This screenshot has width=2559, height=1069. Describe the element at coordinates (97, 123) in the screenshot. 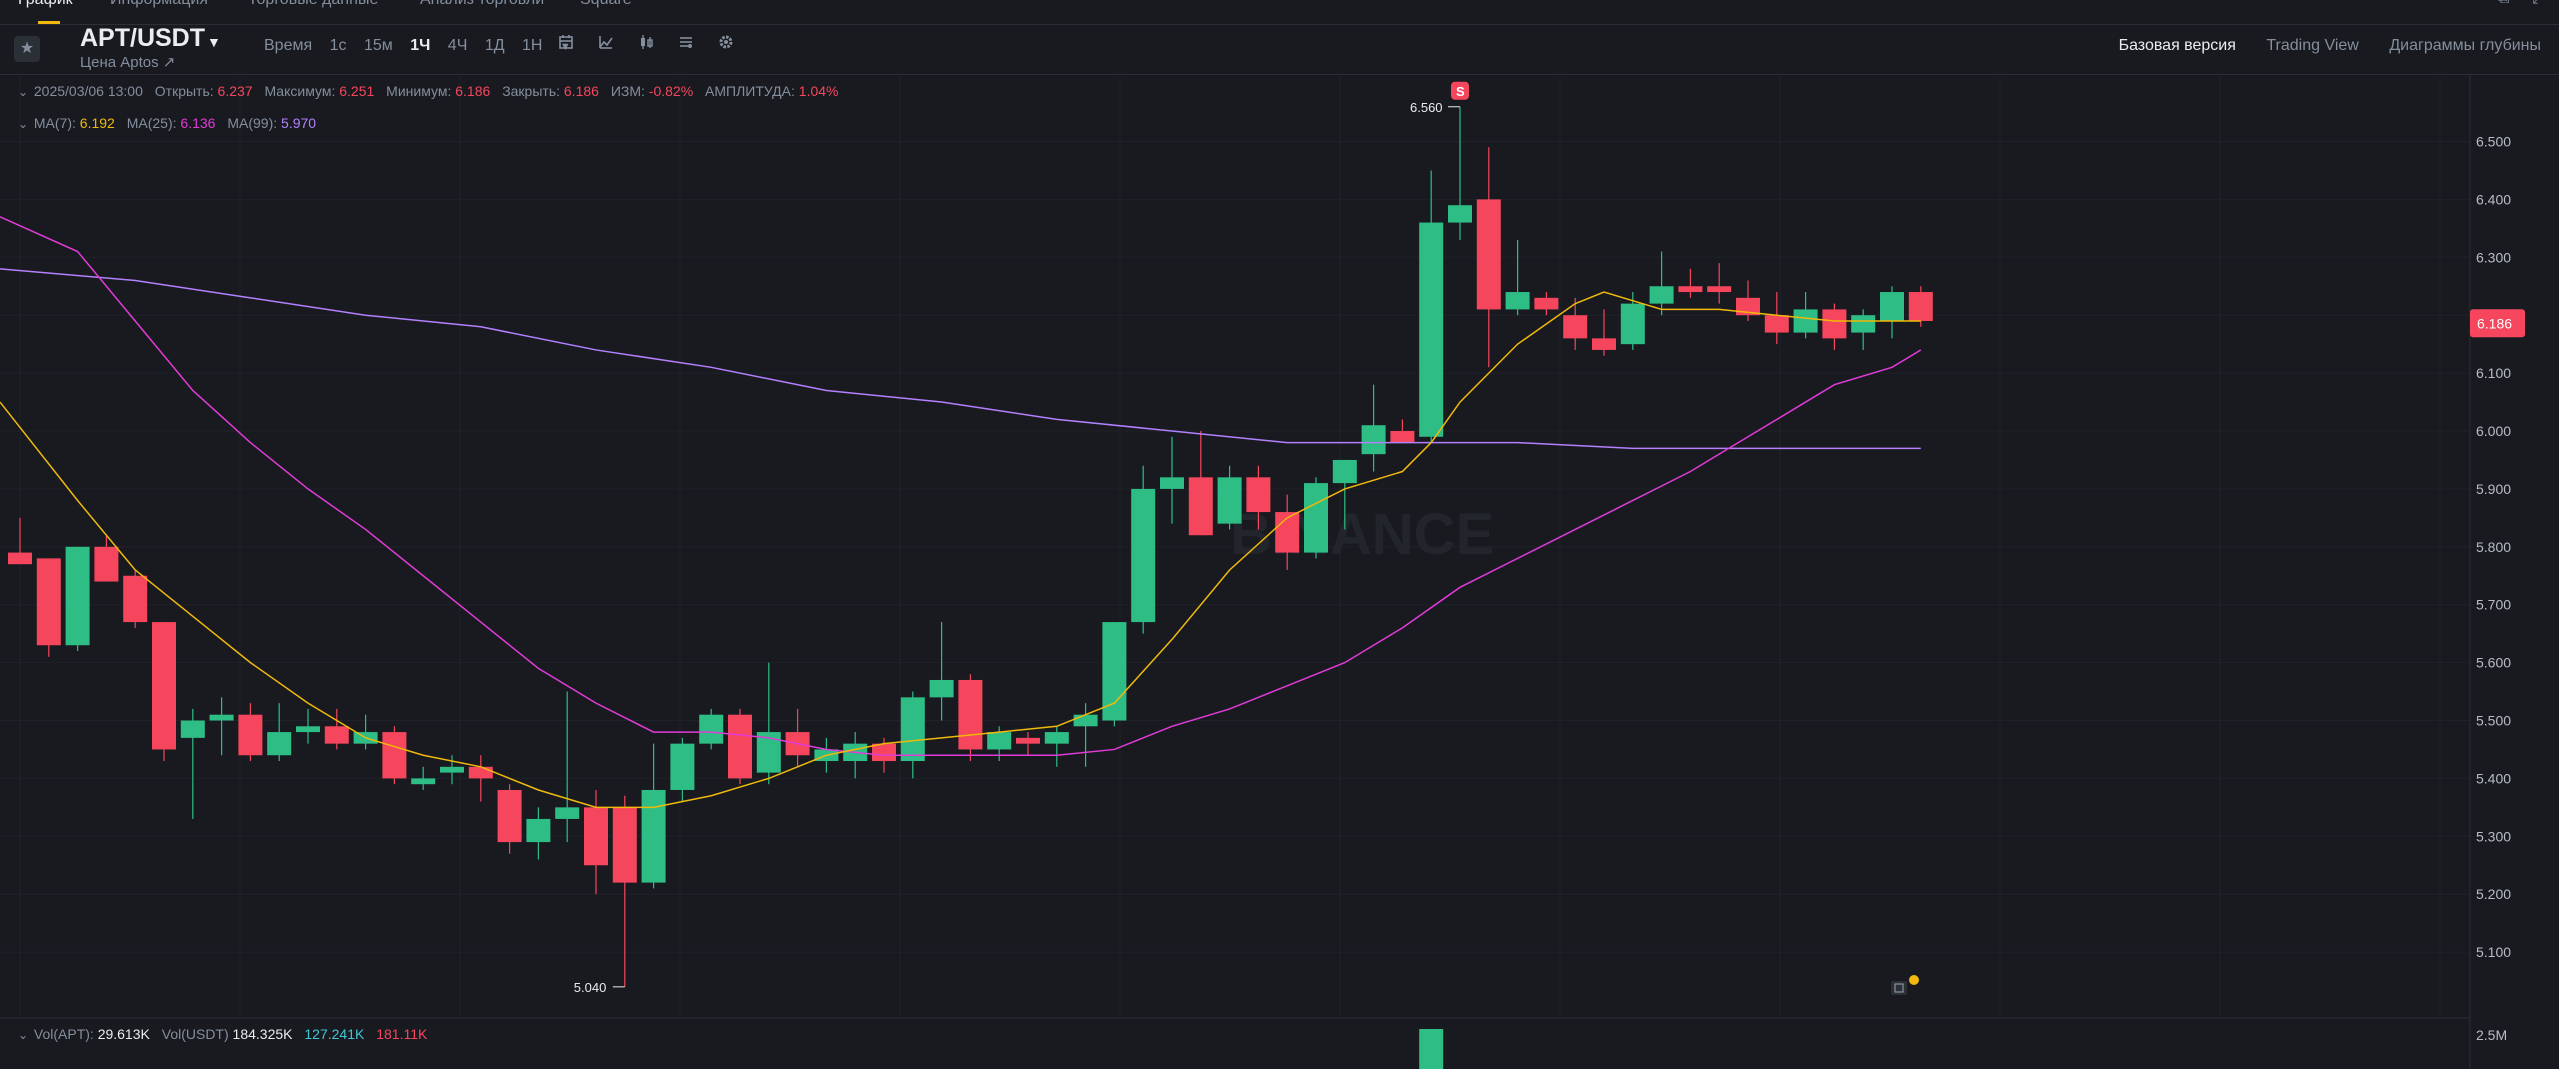

I see `ma7-value: 6.192` at that location.